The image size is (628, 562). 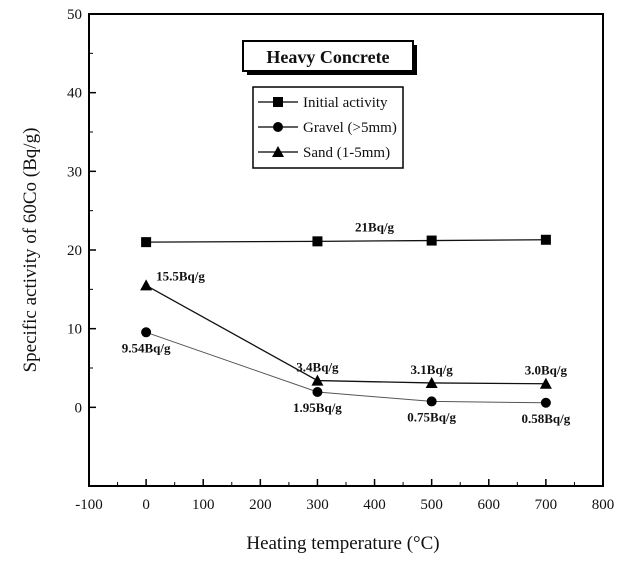 I want to click on y-tick-label: 40, so click(x=74, y=94).